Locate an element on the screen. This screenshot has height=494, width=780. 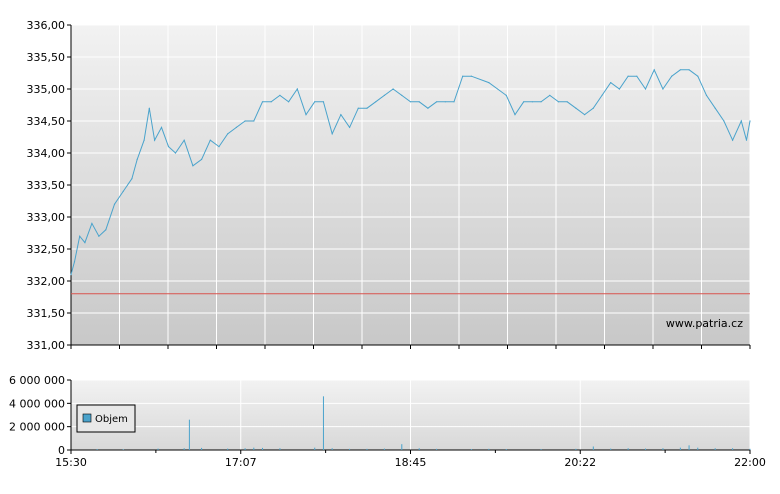
x-tick-label: 22:00 is located at coordinates (750, 462).